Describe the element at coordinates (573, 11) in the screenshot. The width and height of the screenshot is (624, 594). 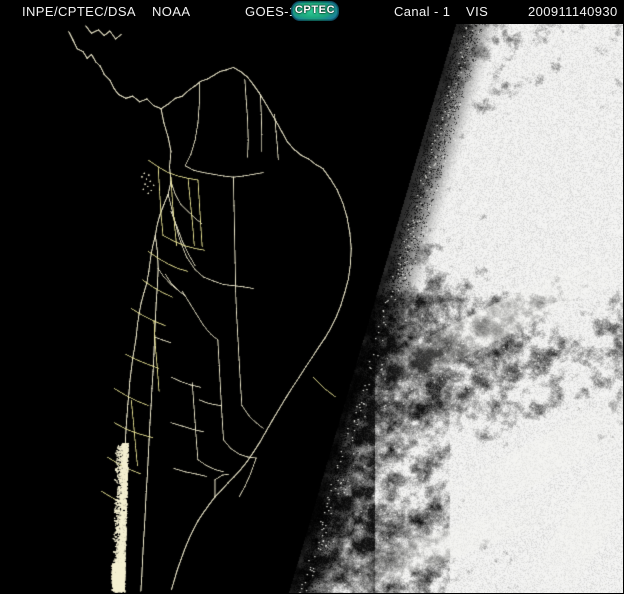
I see `timestamp-label: 200911140930` at that location.